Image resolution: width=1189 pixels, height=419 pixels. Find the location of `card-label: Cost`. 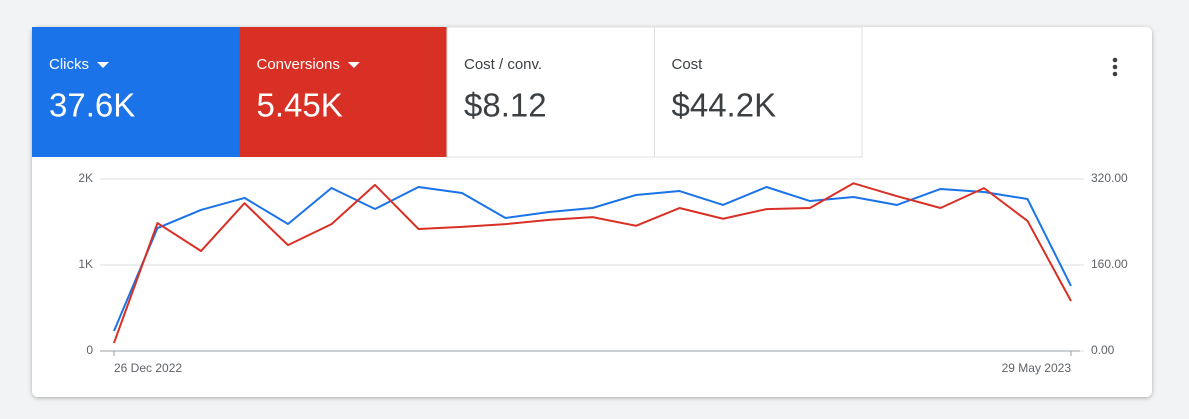

card-label: Cost is located at coordinates (688, 64).